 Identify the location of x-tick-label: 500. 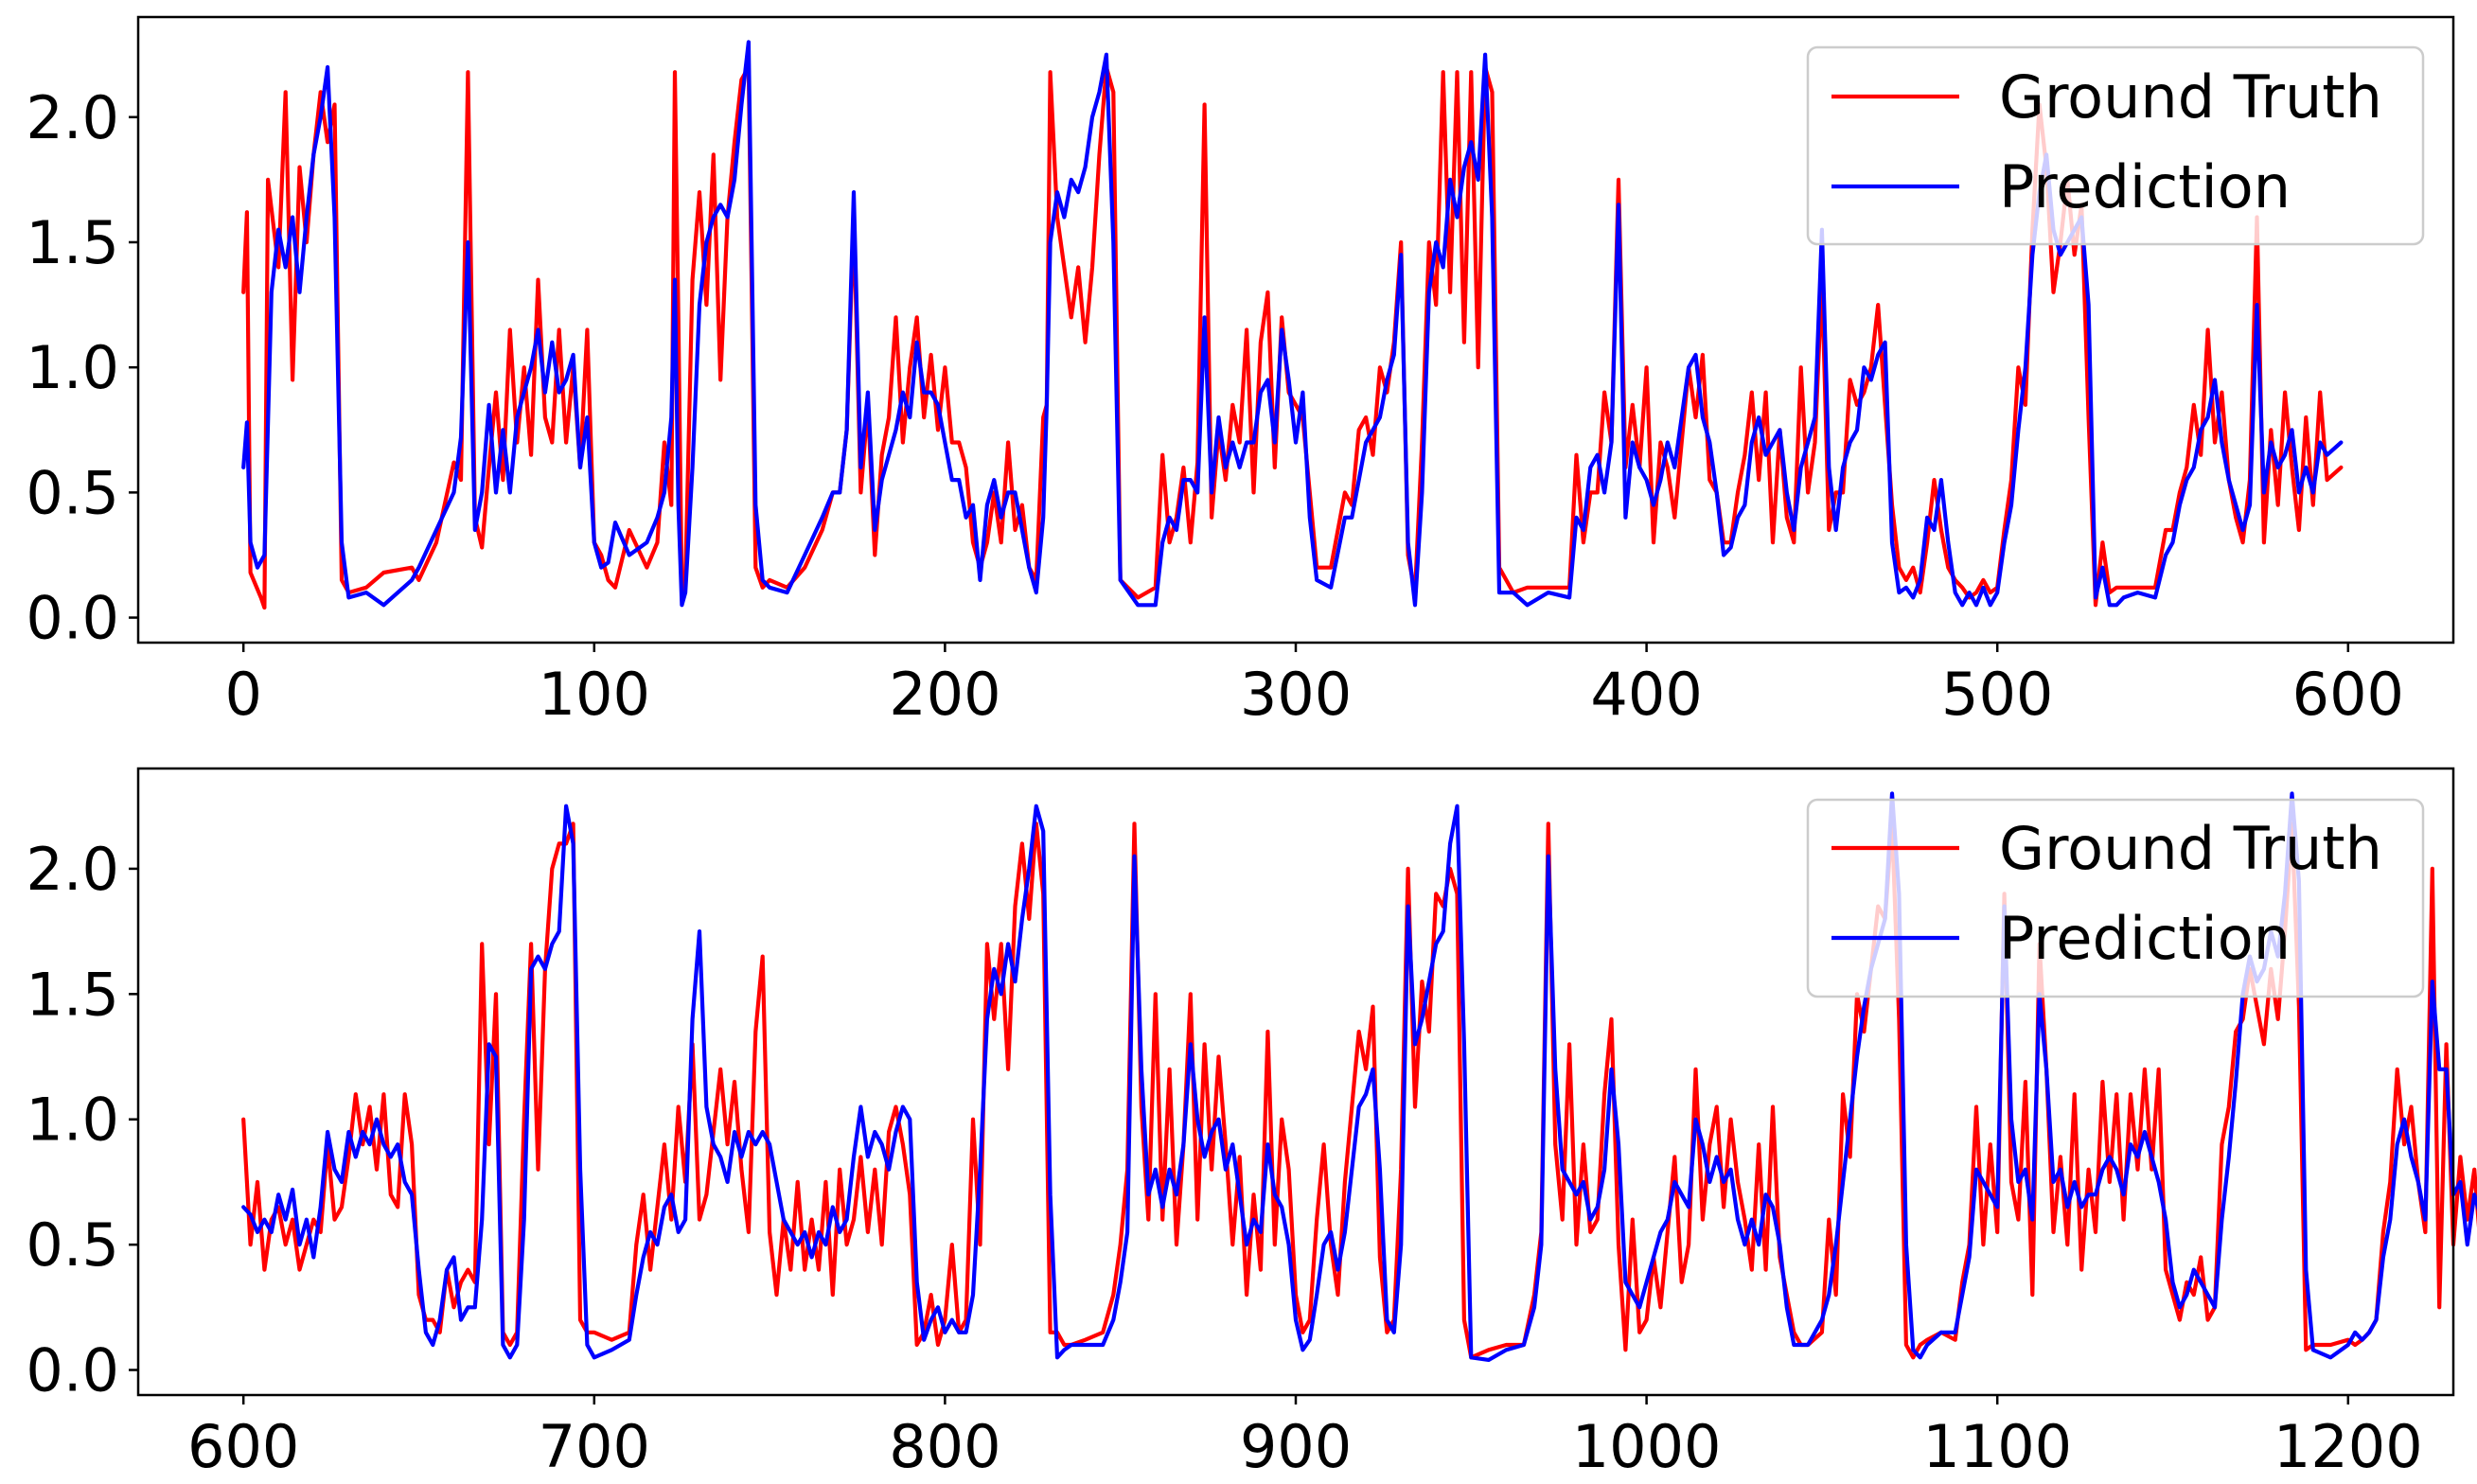
(1997, 694).